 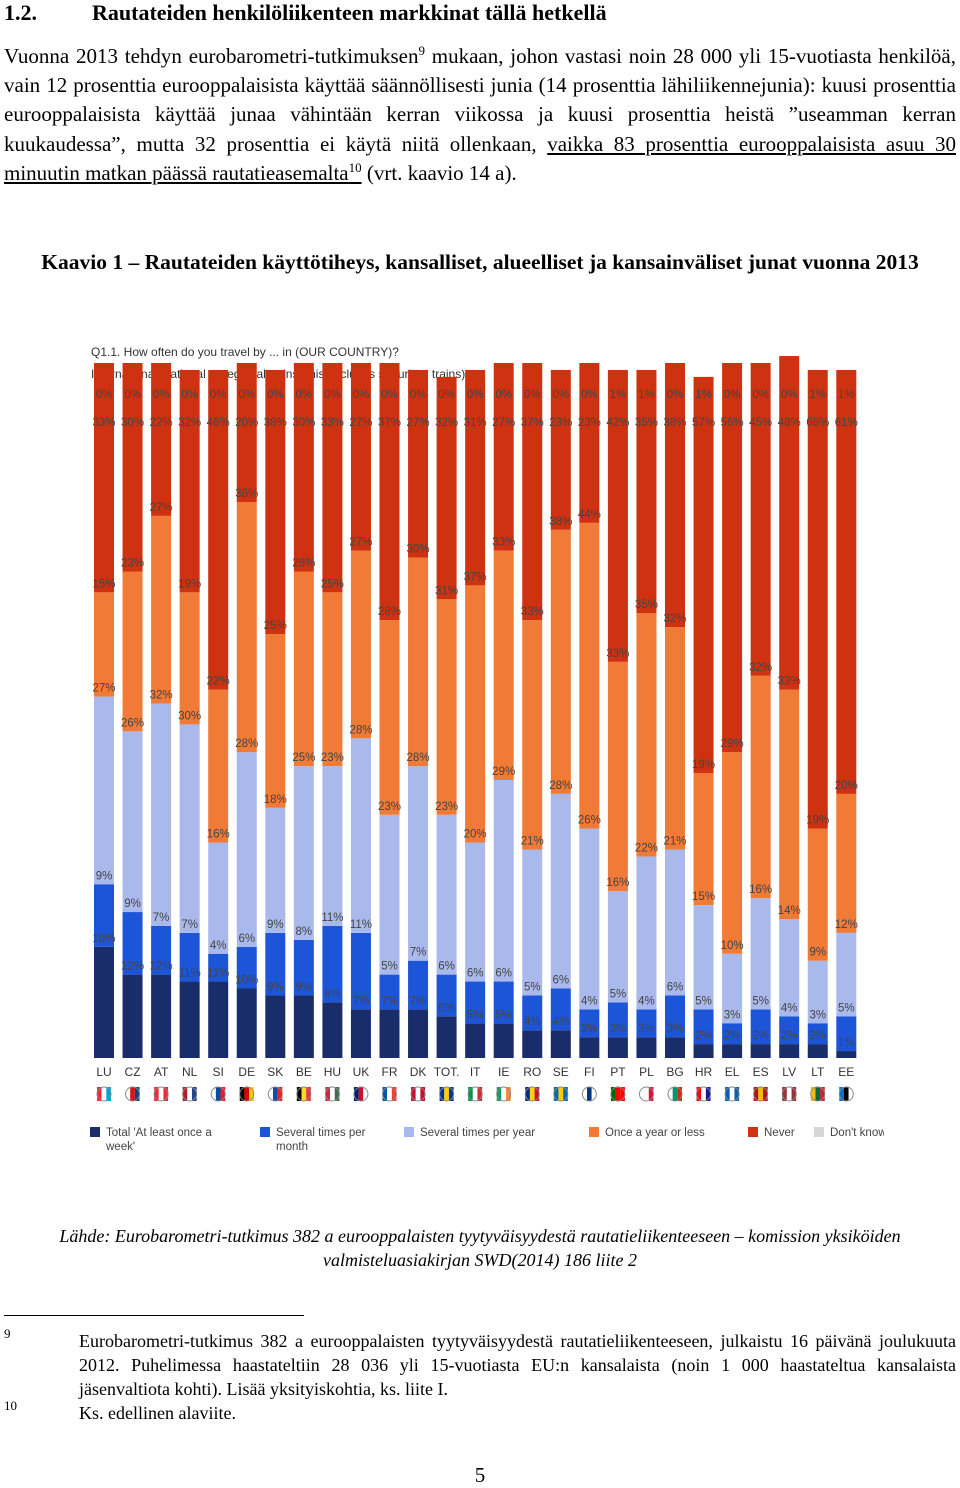 What do you see at coordinates (132, 967) in the screenshot?
I see `label-CZ-seg-0: 12%` at bounding box center [132, 967].